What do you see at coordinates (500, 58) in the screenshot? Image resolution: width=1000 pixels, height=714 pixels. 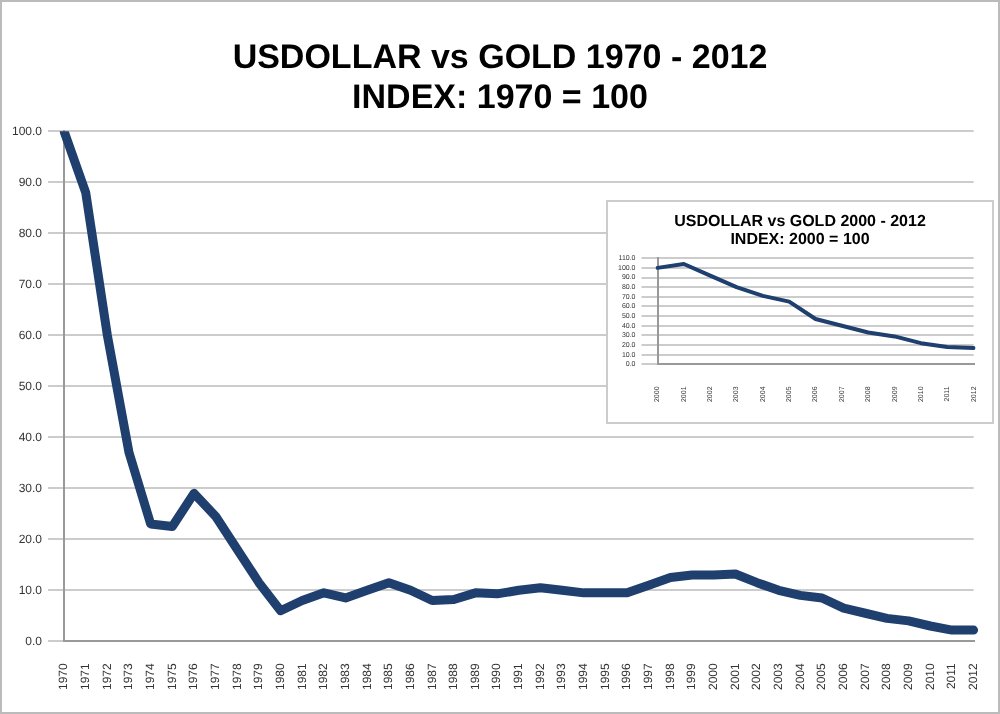 I see `chart-title: USDOLLAR vs GOLD 1970 - 2012` at bounding box center [500, 58].